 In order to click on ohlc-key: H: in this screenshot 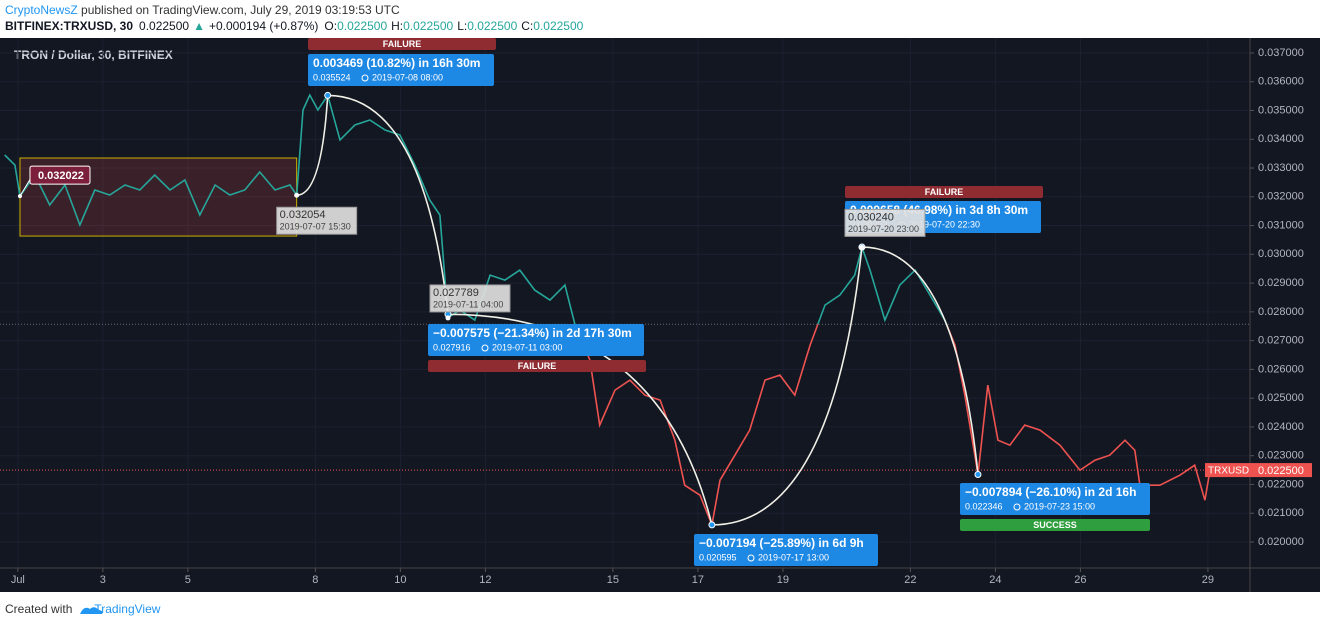, I will do `click(397, 26)`.